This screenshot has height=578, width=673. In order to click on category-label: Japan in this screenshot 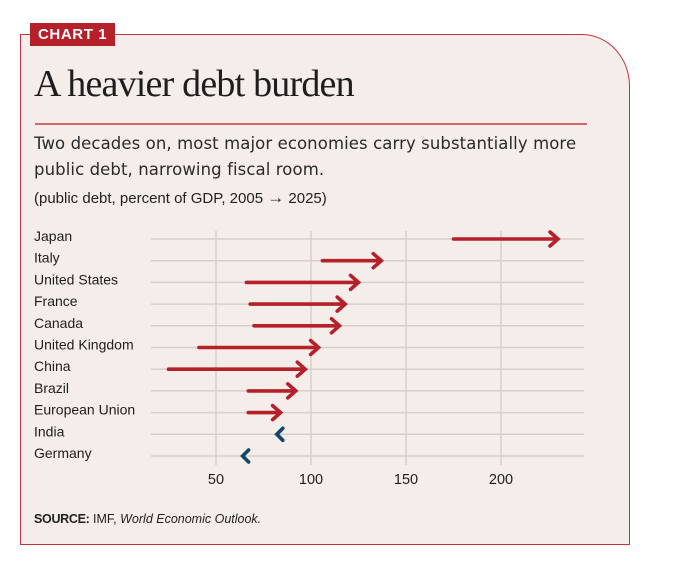, I will do `click(53, 236)`.